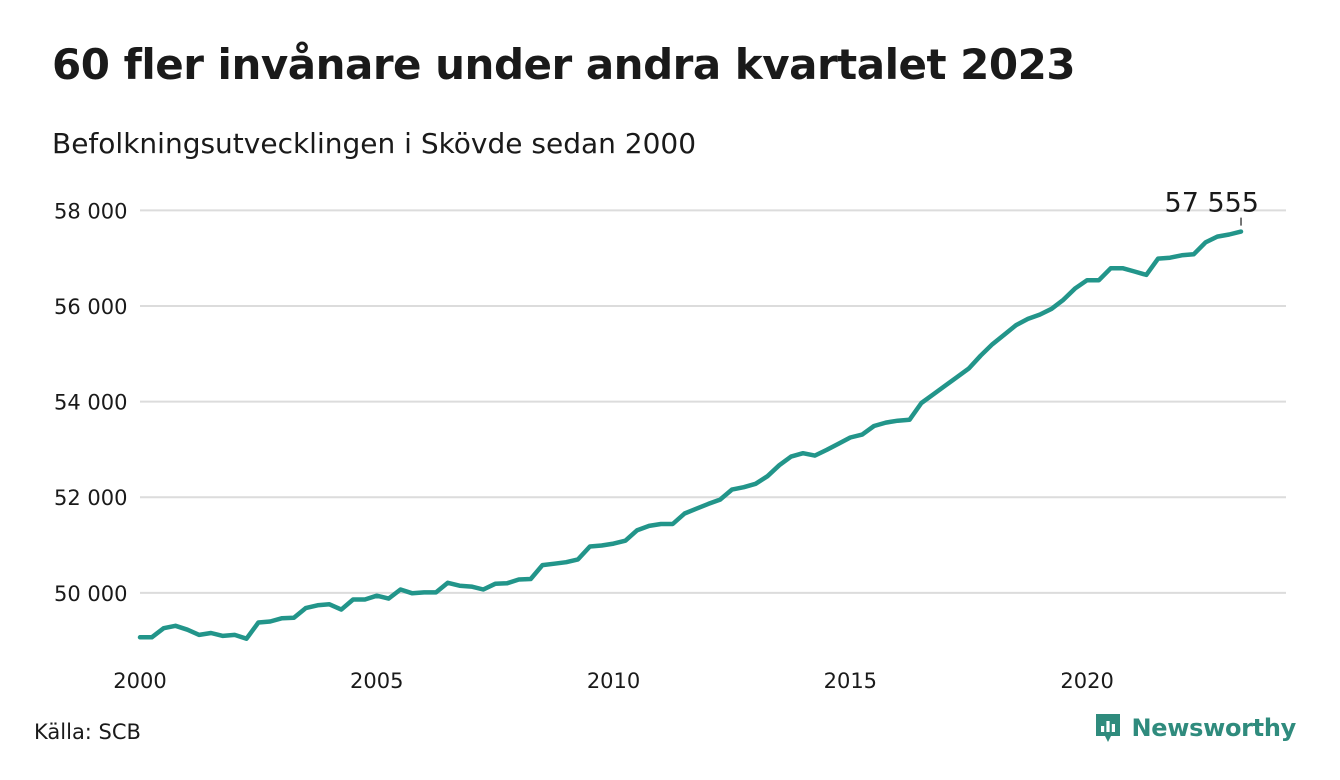  I want to click on y-tick-label: 52 000, so click(90, 498).